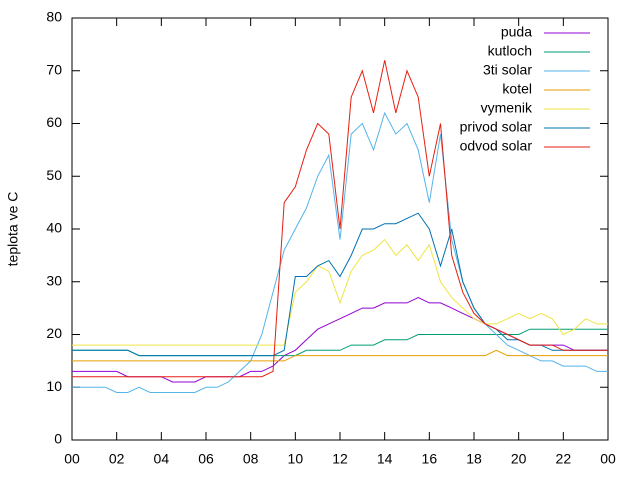 The image size is (640, 480). I want to click on legend-label: kotel, so click(517, 89).